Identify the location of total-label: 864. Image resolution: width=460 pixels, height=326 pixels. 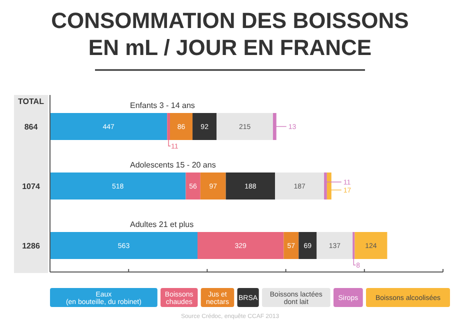
(31, 127).